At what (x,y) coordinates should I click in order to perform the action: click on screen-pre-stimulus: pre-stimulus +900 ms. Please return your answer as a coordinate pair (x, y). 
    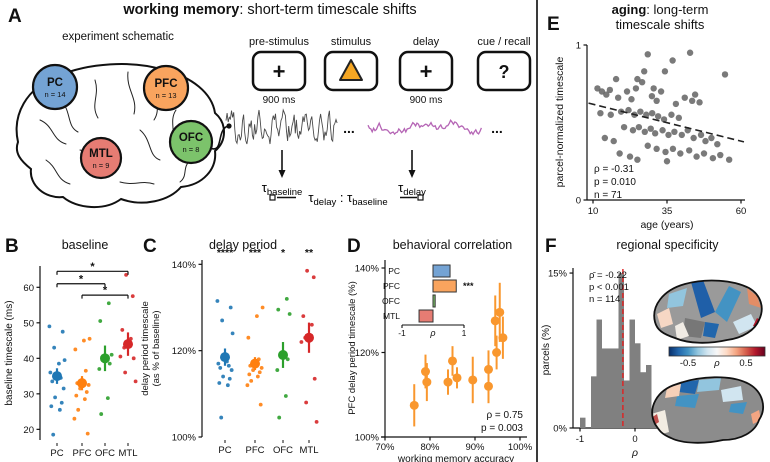
    Looking at the image, I should click on (279, 71).